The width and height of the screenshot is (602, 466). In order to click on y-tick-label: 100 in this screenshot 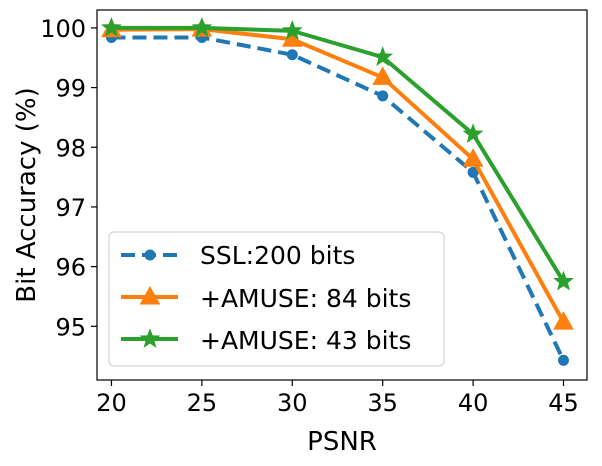, I will do `click(63, 29)`.